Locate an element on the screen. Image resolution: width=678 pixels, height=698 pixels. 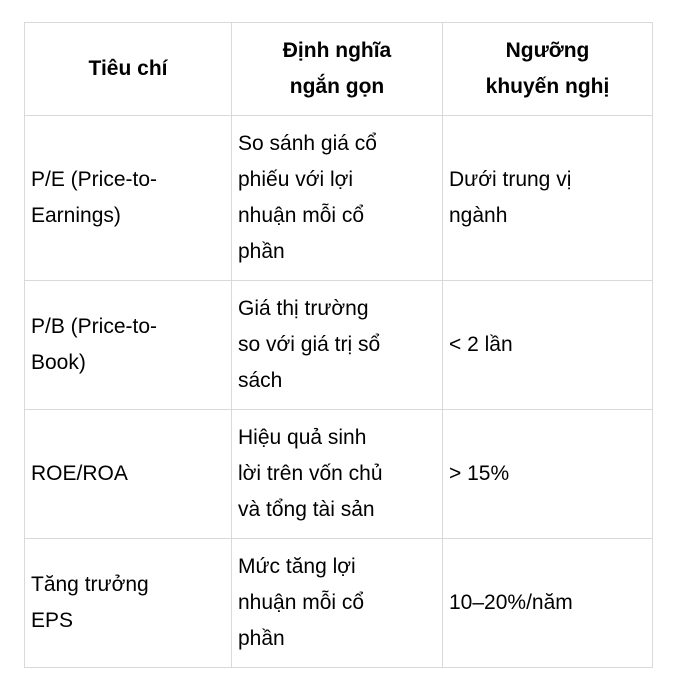
cell-threshold: < 2 lần is located at coordinates (547, 345).